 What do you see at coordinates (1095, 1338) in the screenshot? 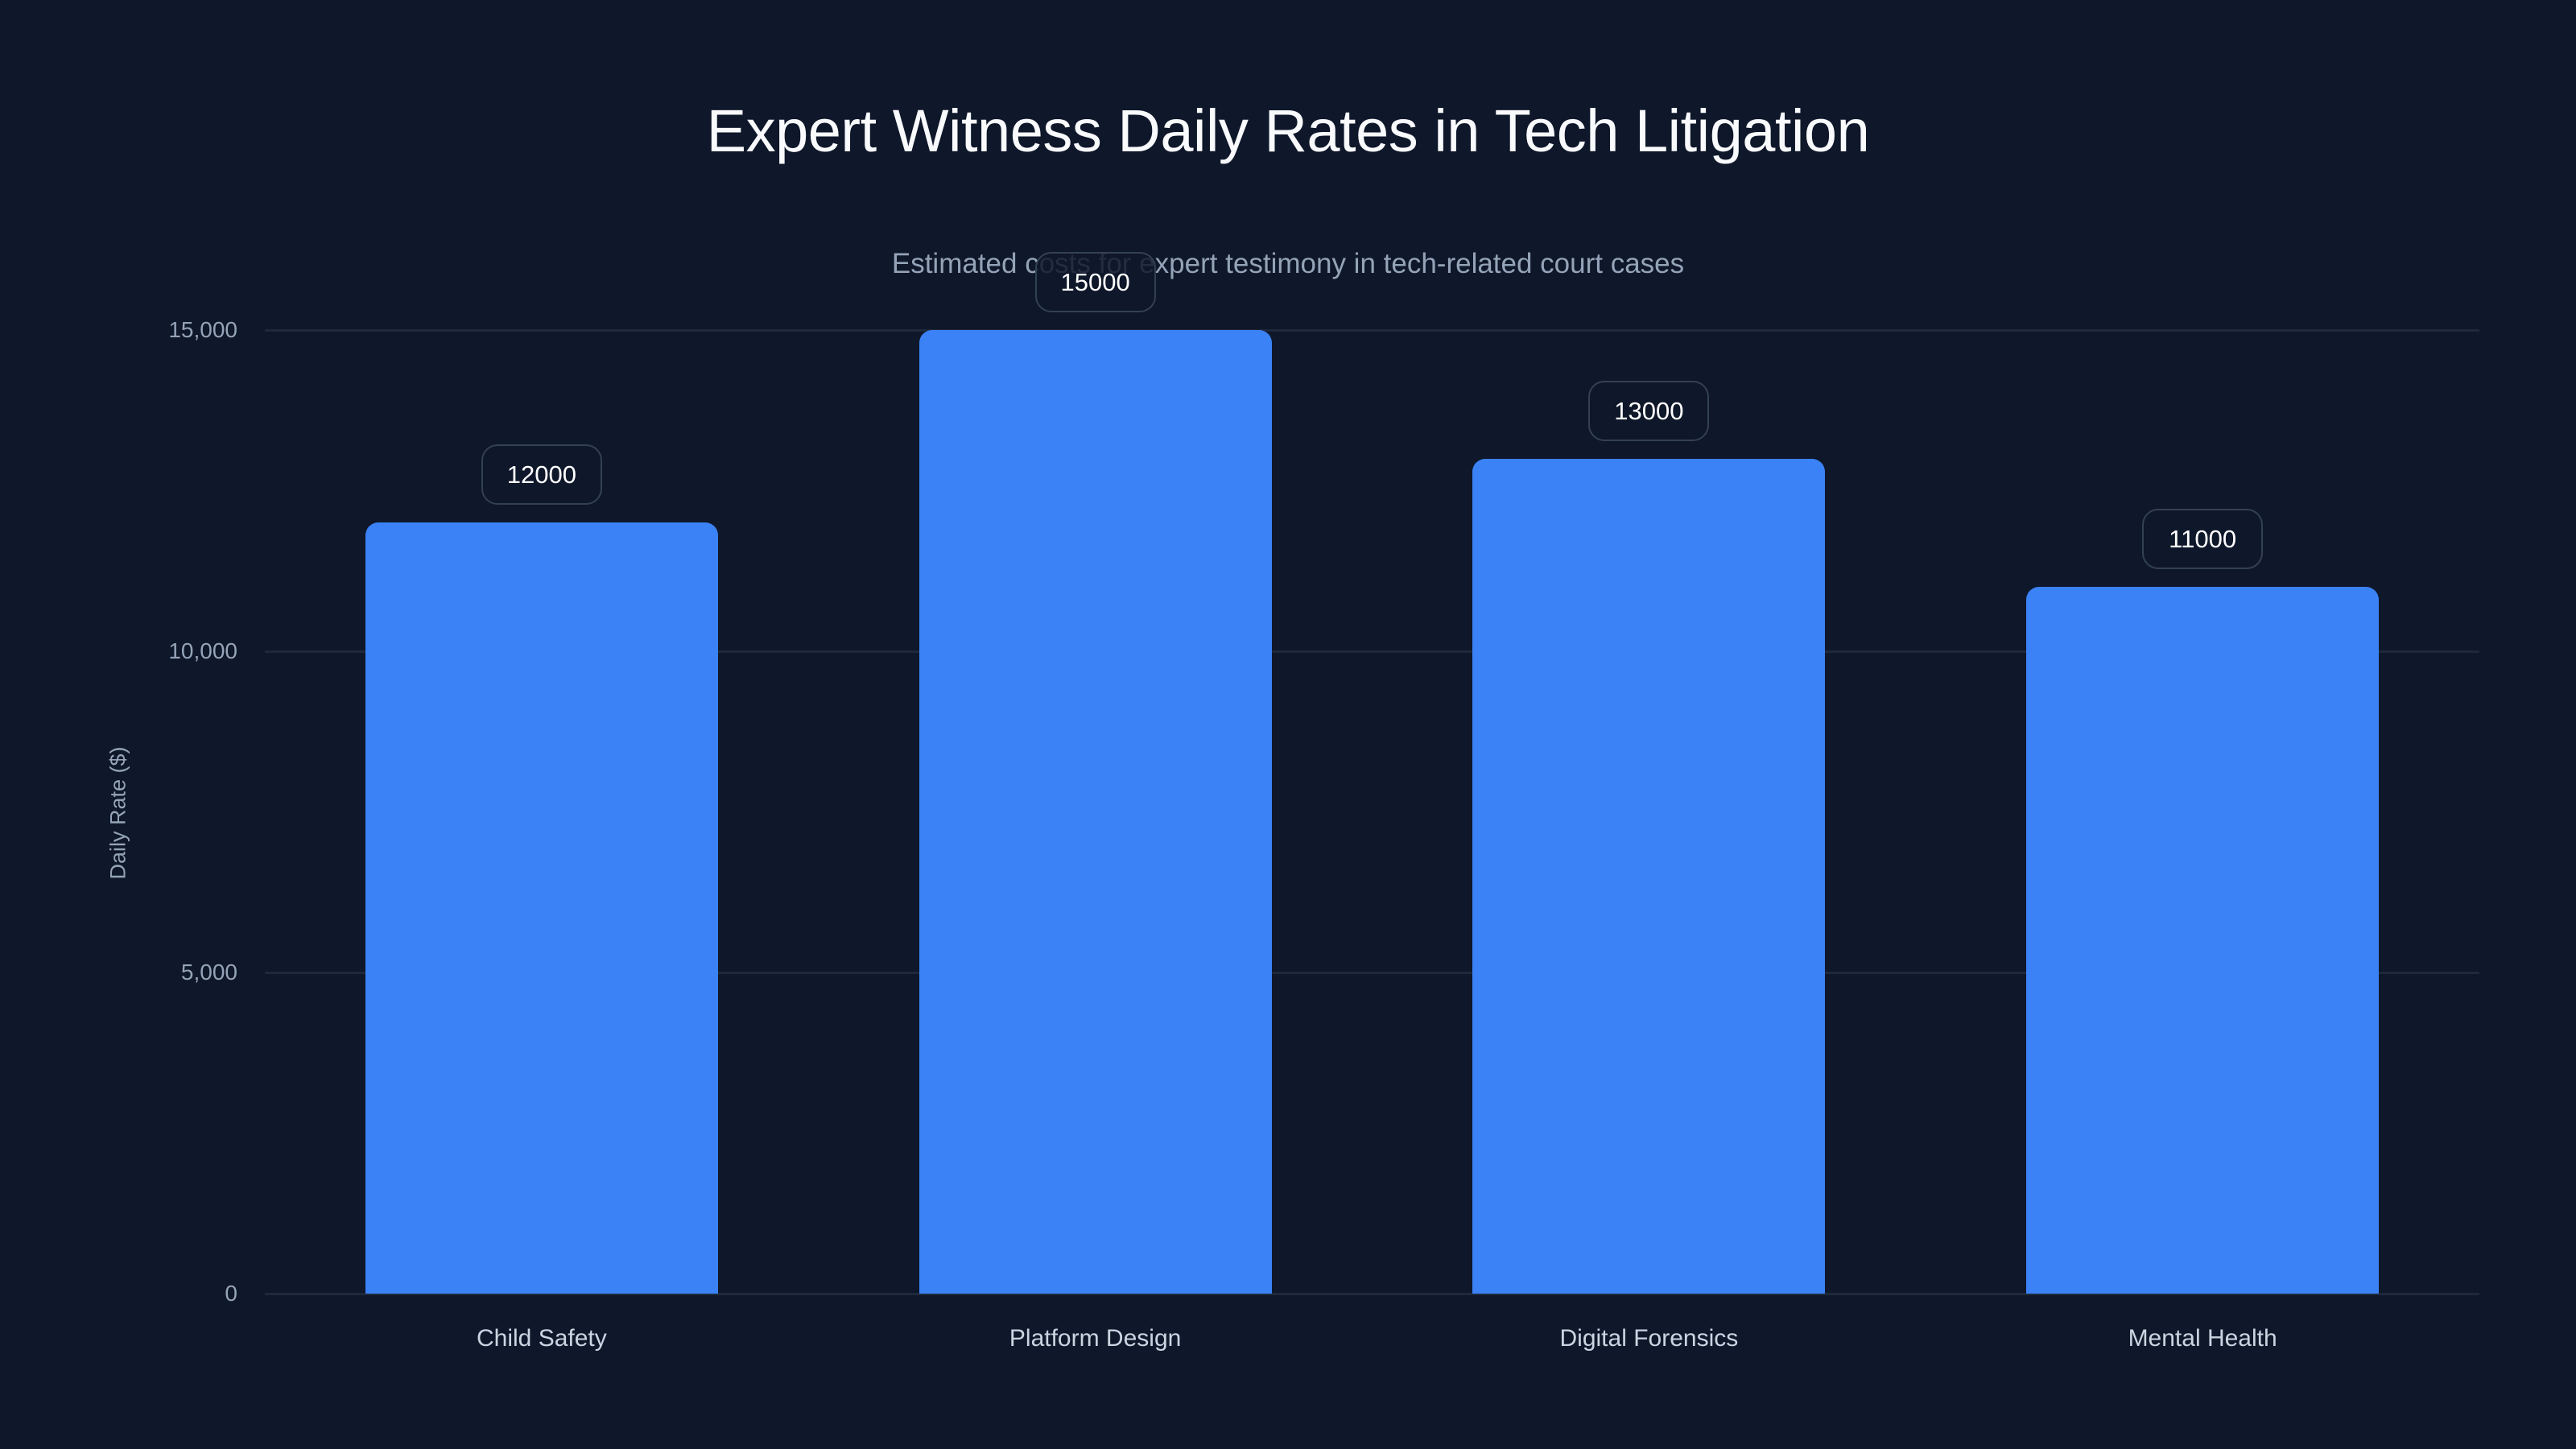
I see `x-tick-label: Platform Design` at bounding box center [1095, 1338].